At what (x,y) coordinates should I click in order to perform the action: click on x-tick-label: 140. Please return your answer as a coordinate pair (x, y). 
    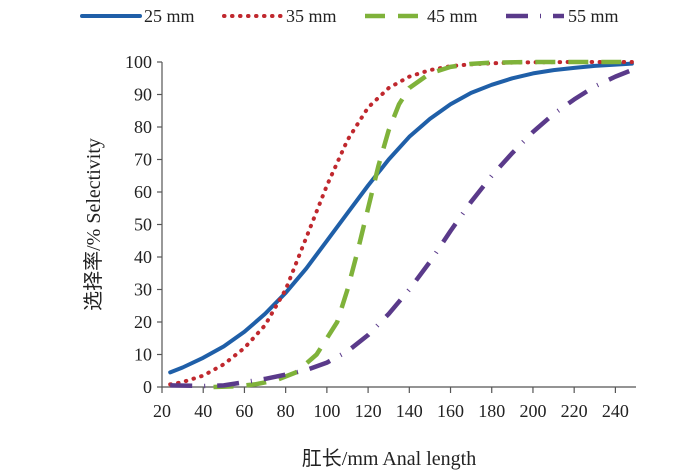
    Looking at the image, I should click on (409, 411).